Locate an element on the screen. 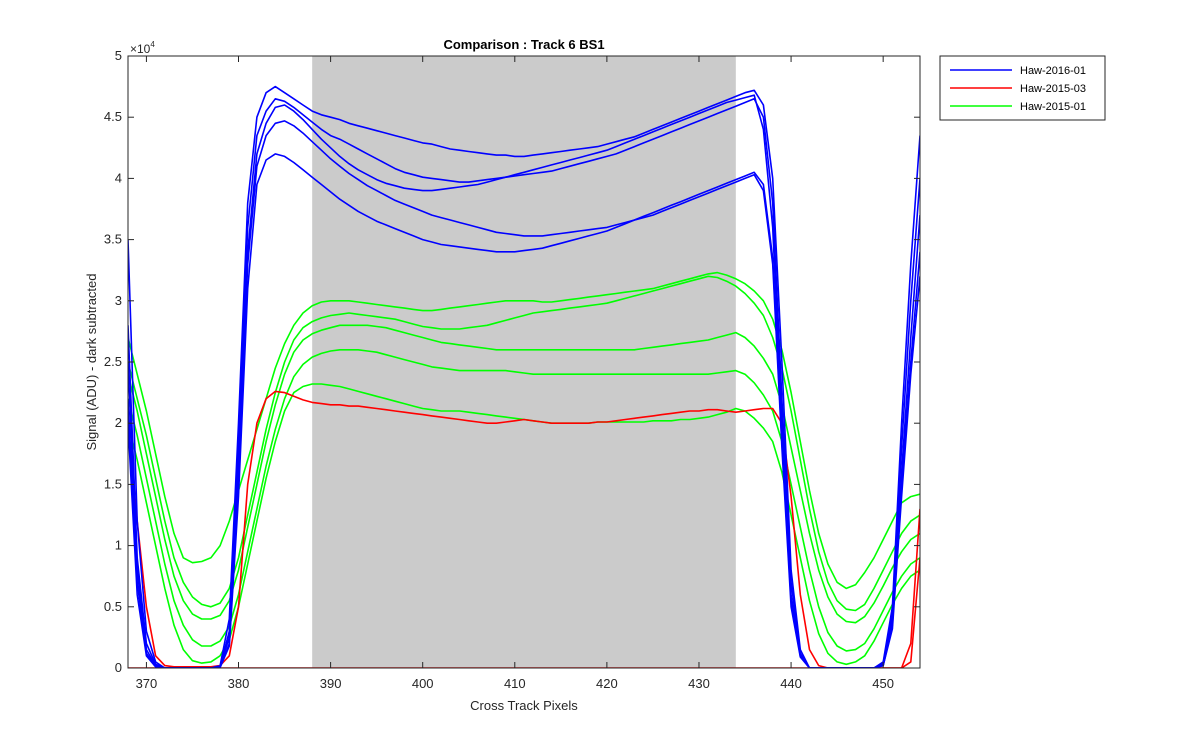 This screenshot has width=1200, height=750. x-tick-label: 380 is located at coordinates (239, 683).